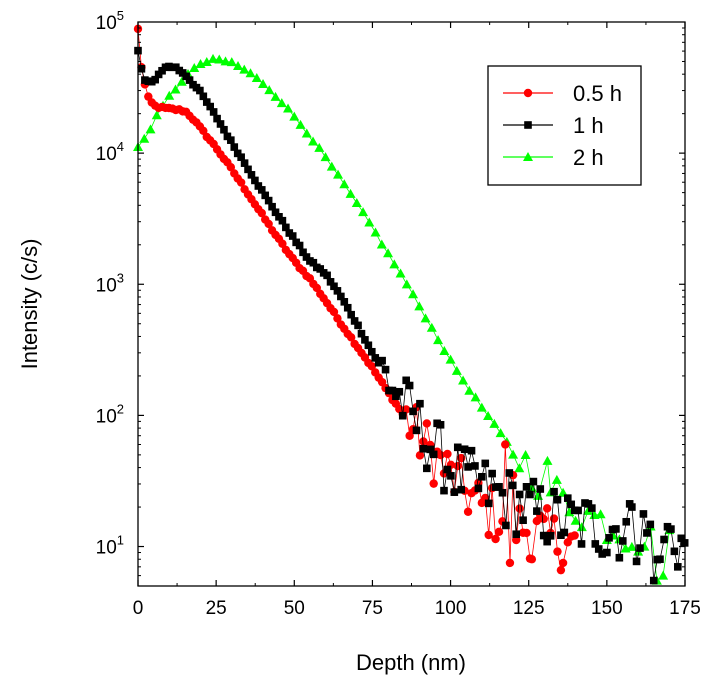 This screenshot has width=726, height=691. What do you see at coordinates (216, 608) in the screenshot?
I see `x-tick-label: 25` at bounding box center [216, 608].